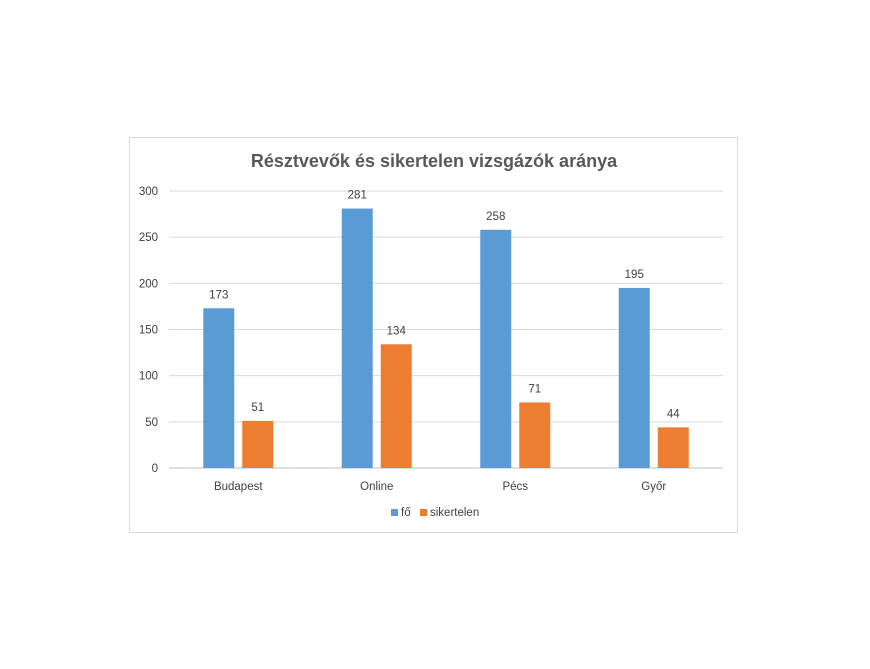 This screenshot has width=870, height=669. I want to click on bar-győr-fo, so click(634, 377).